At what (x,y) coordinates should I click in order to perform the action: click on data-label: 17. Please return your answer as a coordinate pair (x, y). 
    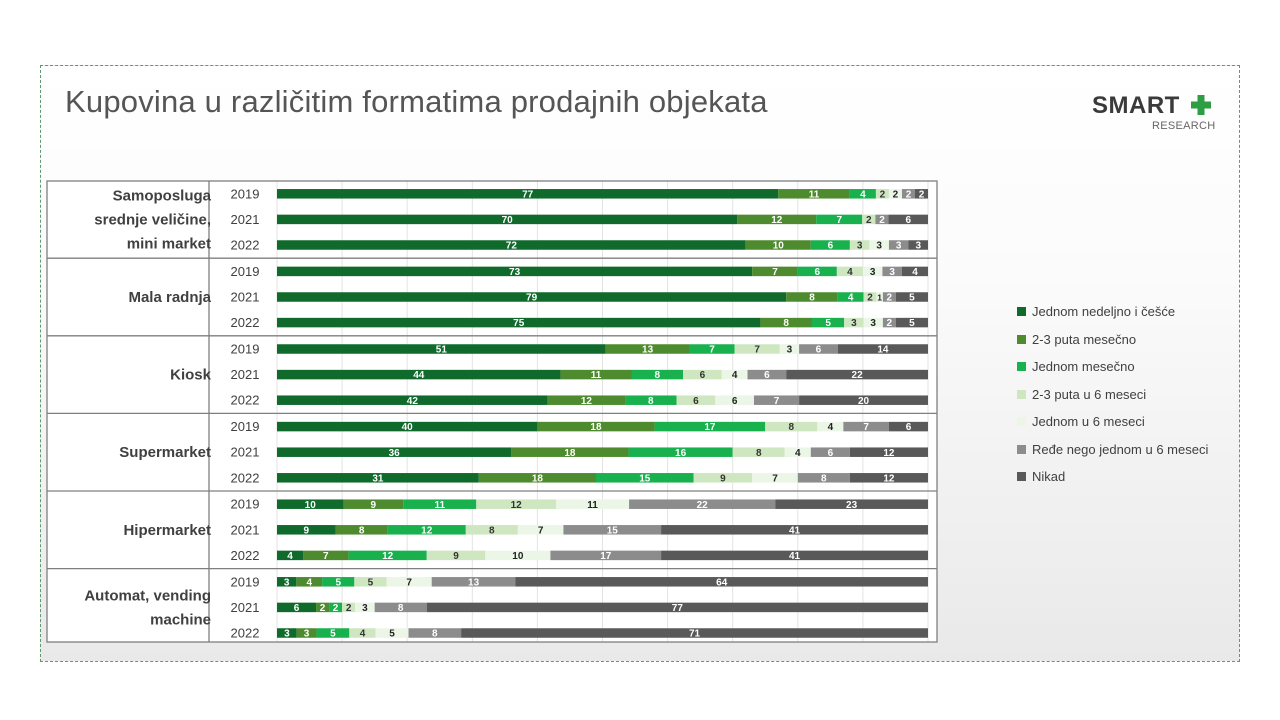
    Looking at the image, I should click on (710, 427).